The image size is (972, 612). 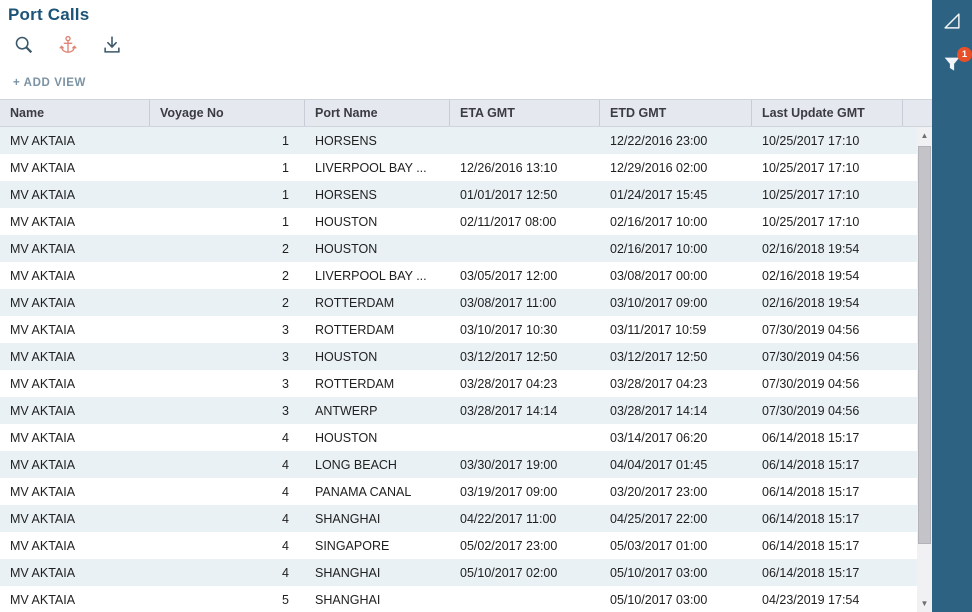 I want to click on cell-eta-gmt: 05/10/2017 02:00, so click(x=509, y=572).